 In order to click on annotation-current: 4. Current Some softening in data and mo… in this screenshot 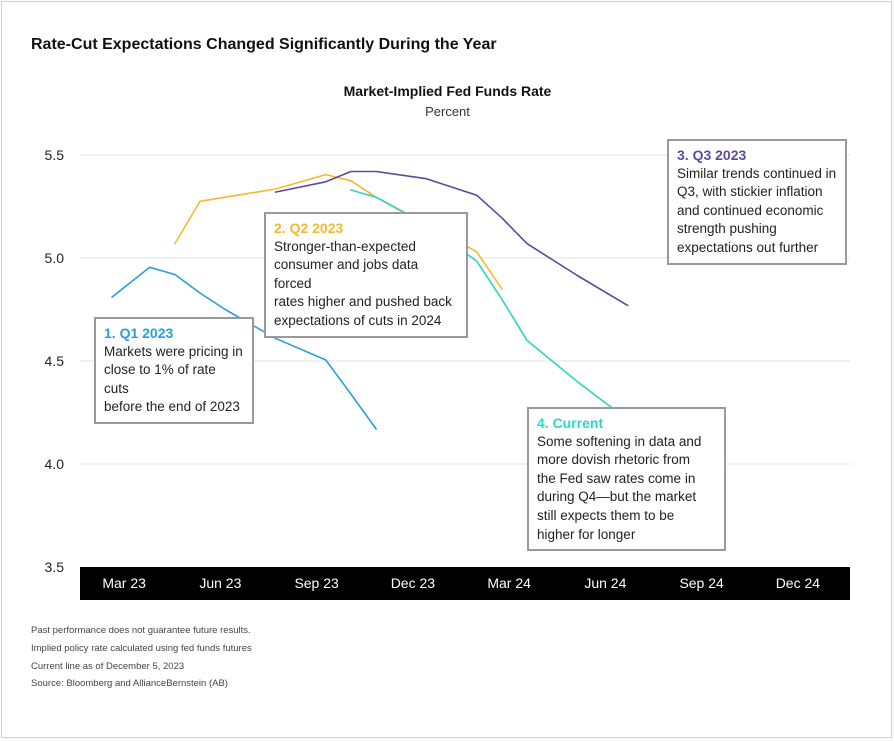, I will do `click(626, 479)`.